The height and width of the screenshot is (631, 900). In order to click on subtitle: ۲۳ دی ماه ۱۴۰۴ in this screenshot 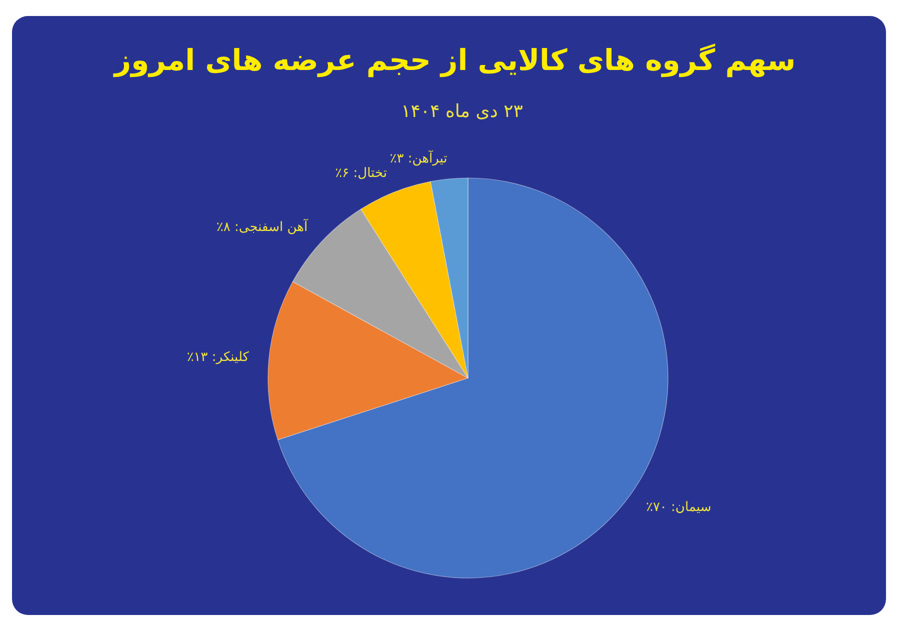, I will do `click(462, 111)`.